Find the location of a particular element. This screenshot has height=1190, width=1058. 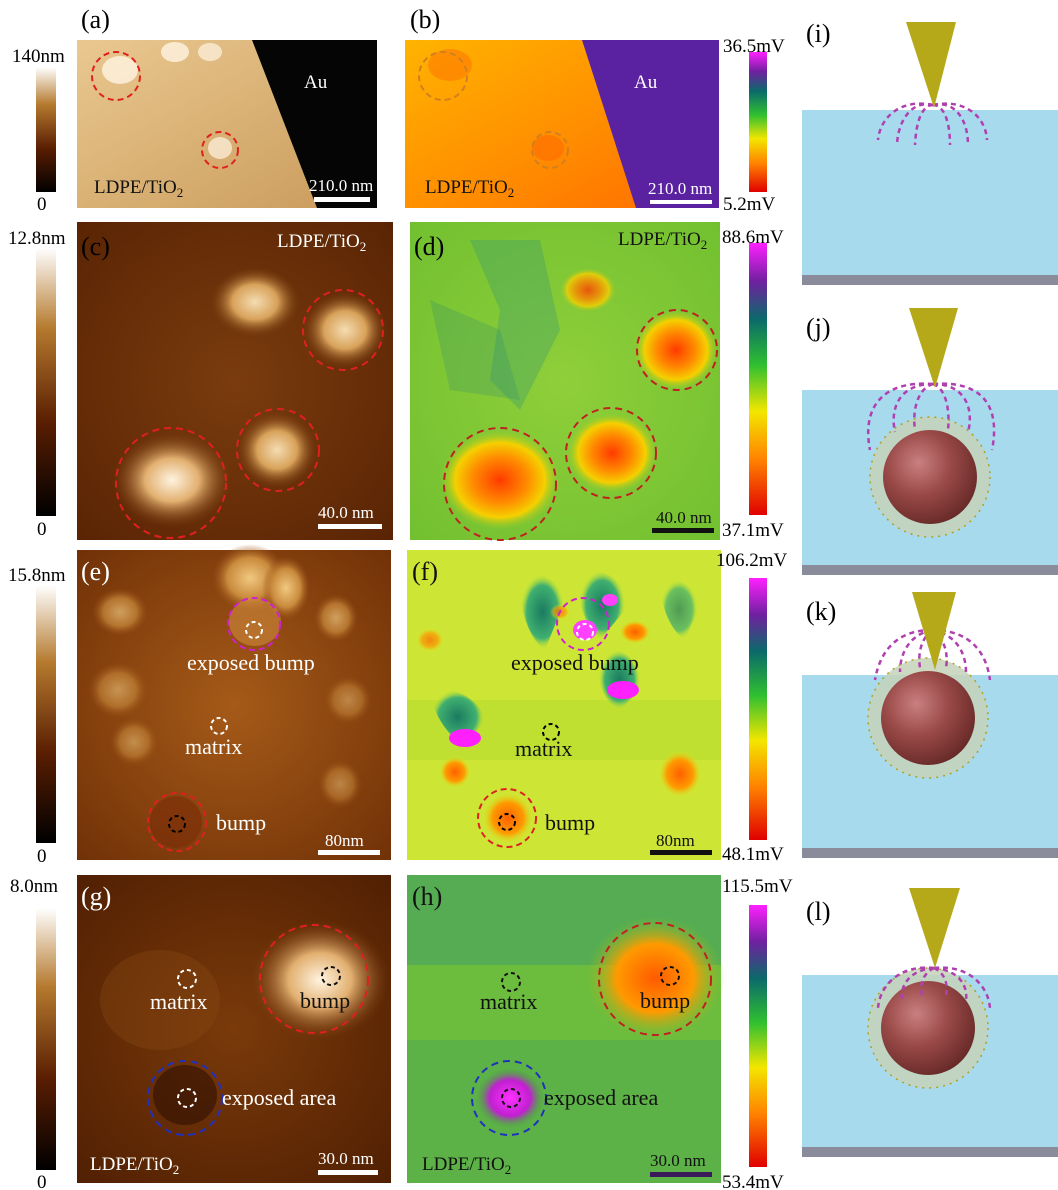

panel-l-label: (l) is located at coordinates (818, 911).